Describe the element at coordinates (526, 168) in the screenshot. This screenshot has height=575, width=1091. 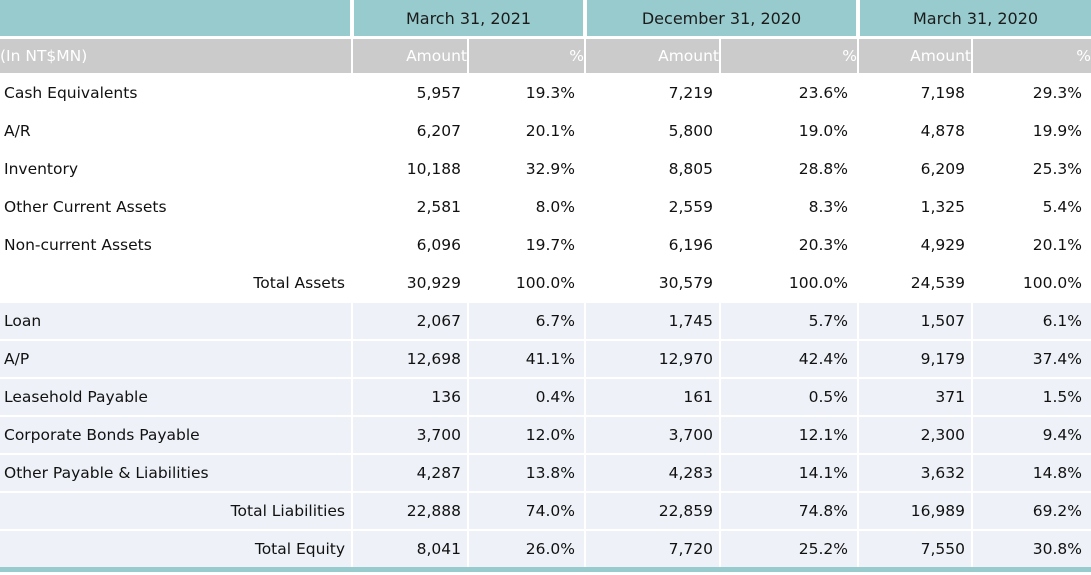
I see `percent-cell: 32.9%` at that location.